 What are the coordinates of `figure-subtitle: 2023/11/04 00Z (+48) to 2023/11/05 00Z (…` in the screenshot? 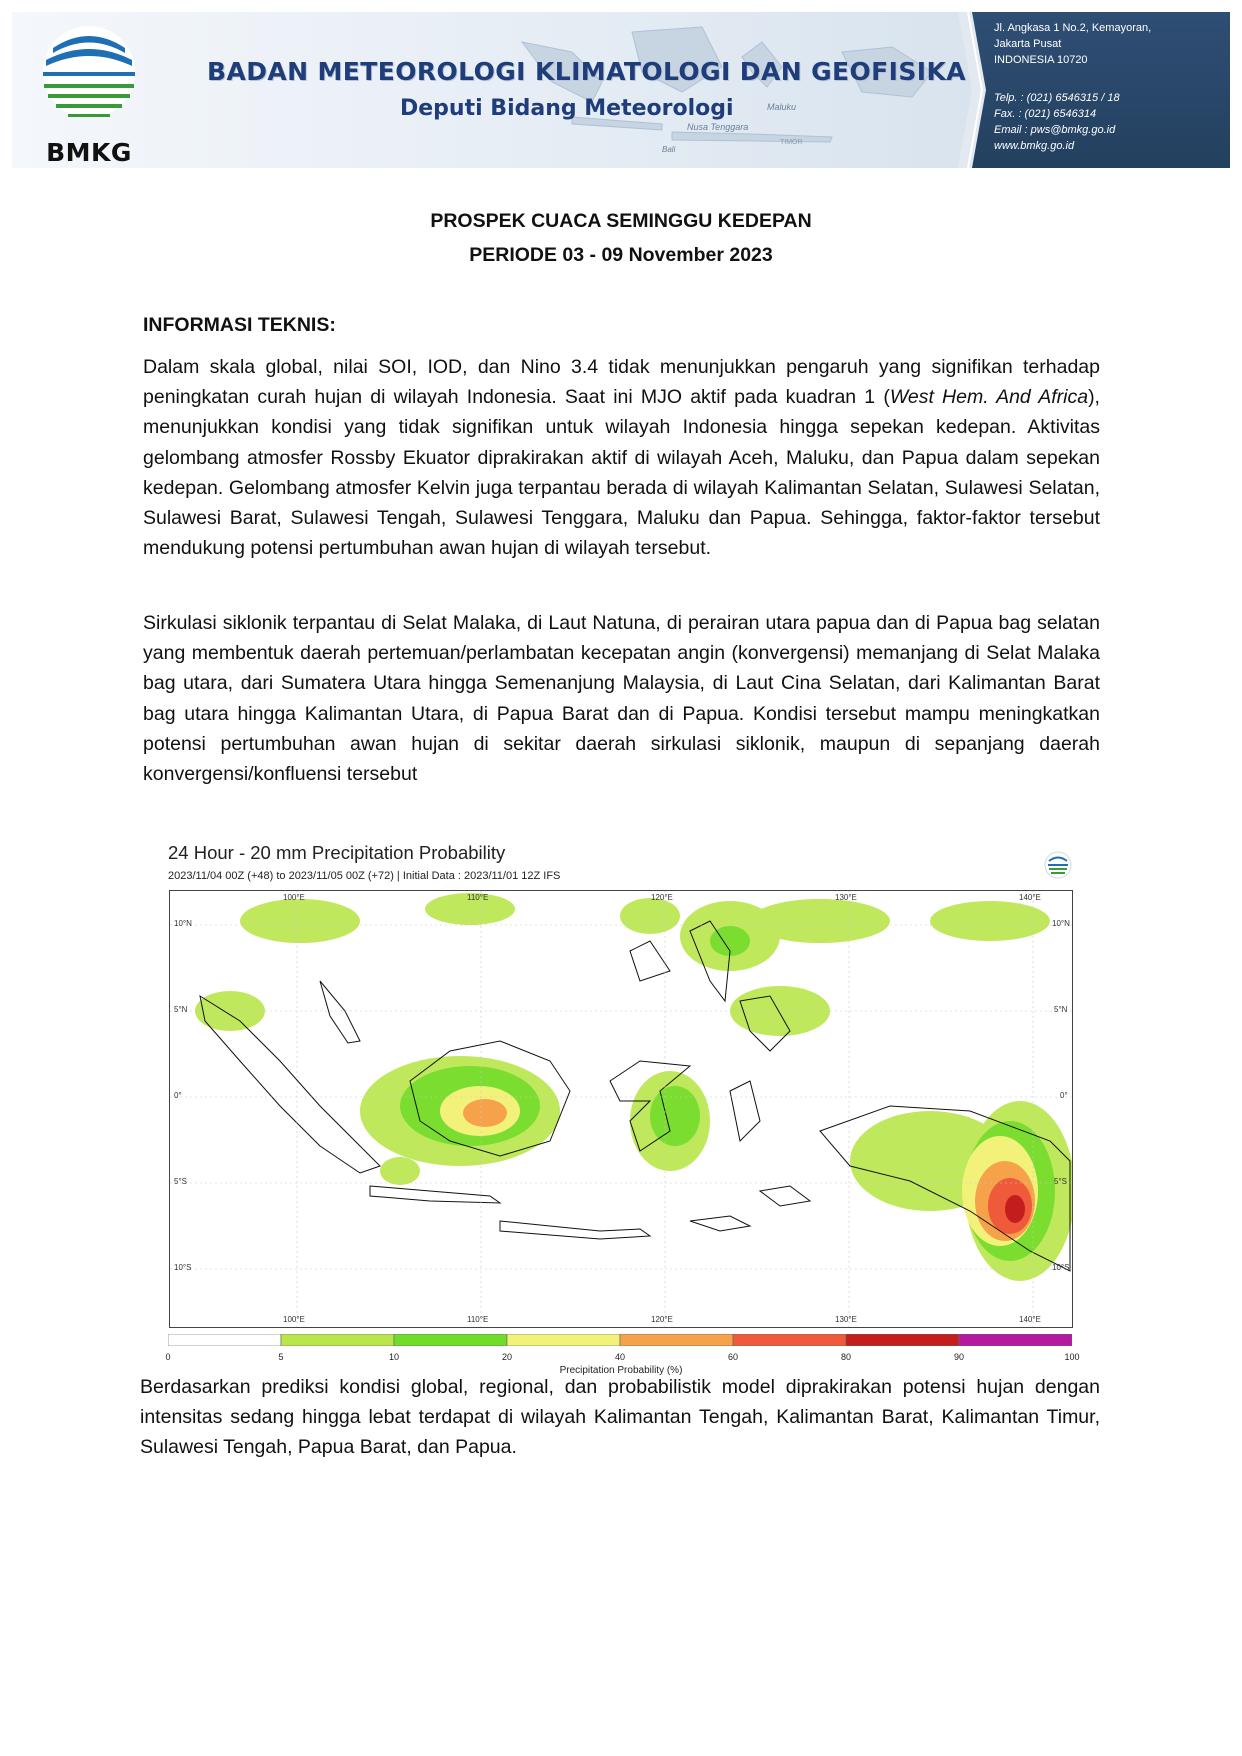 It's located at (364, 876).